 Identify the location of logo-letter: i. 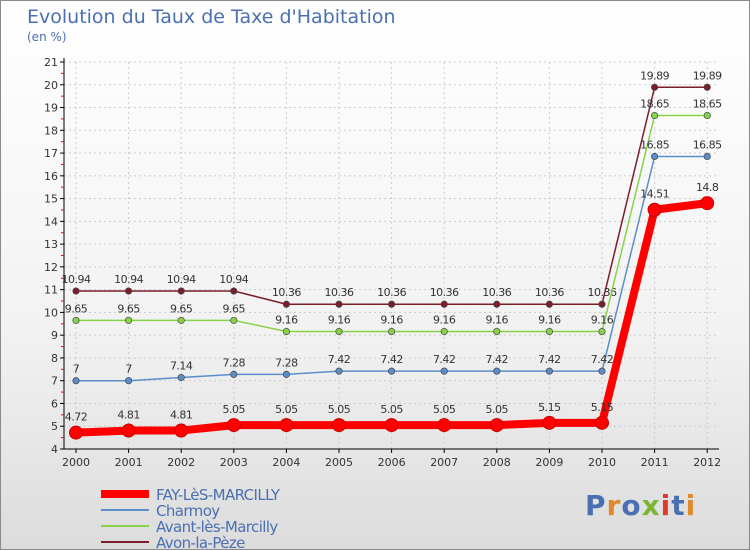
(691, 505).